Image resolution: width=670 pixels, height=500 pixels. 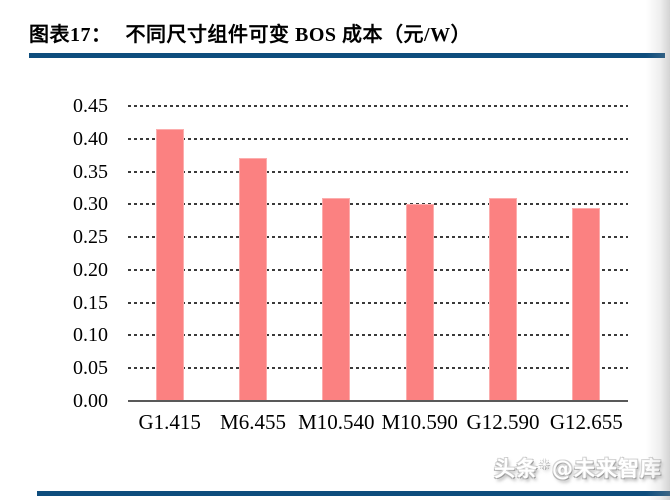 I want to click on figure-title: 图表17： 不同尺寸组件可变 BOS 成本（元/W）, so click(x=339, y=32).